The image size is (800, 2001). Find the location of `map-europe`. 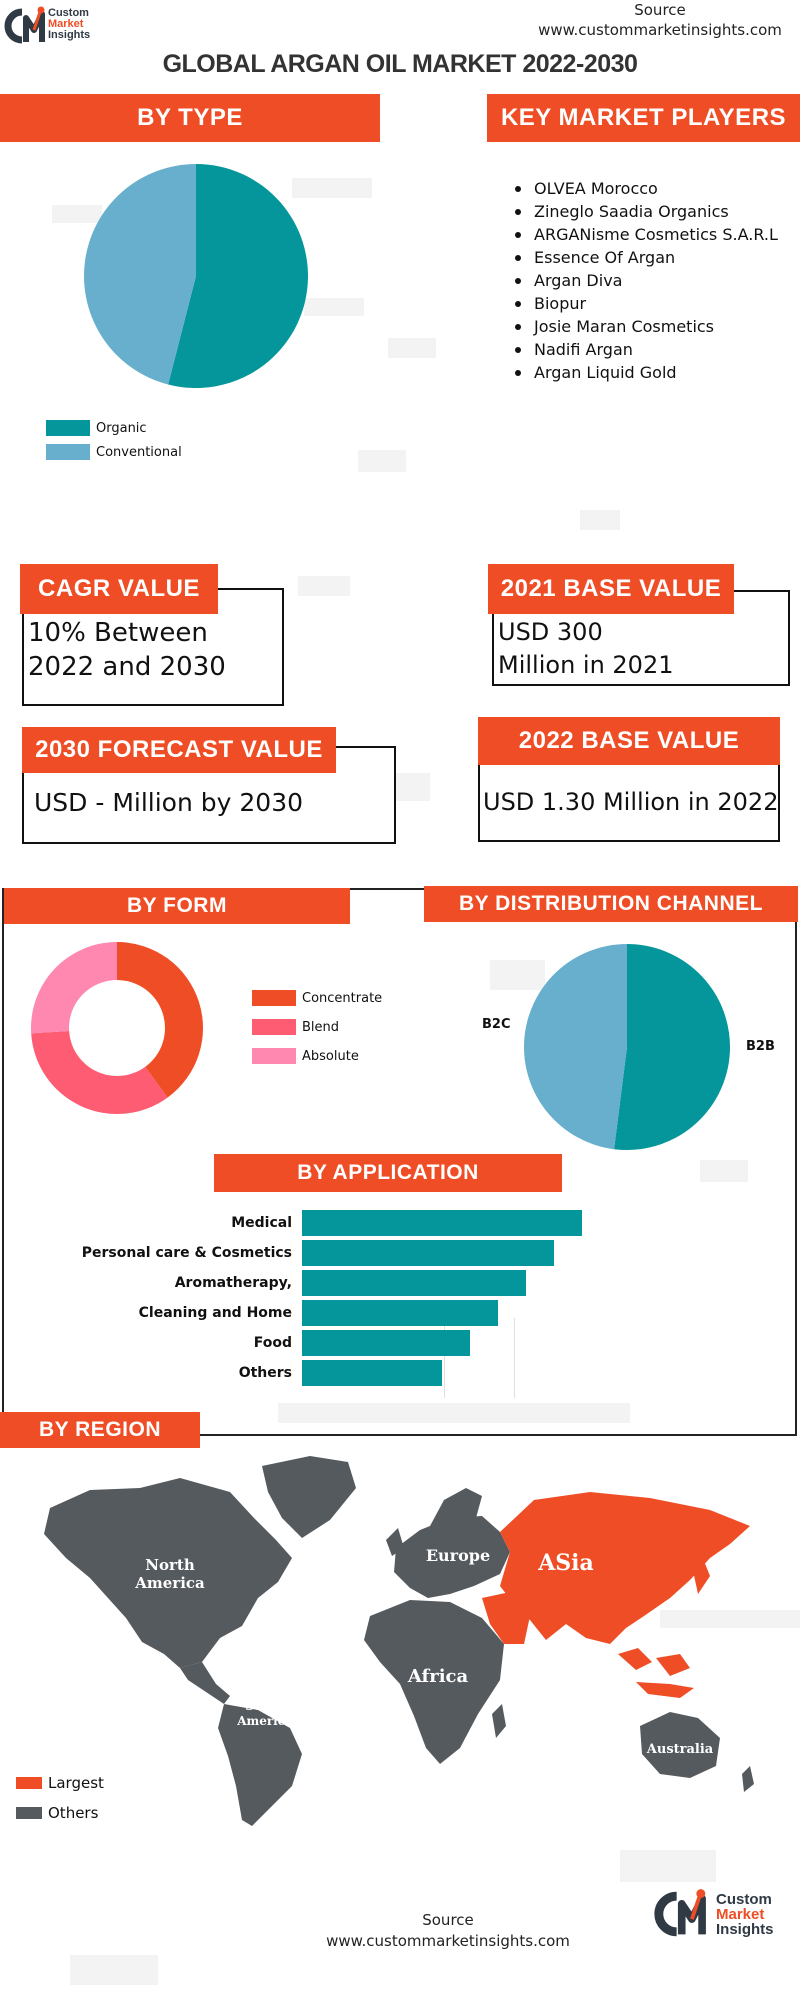

map-europe is located at coordinates (452, 1557).